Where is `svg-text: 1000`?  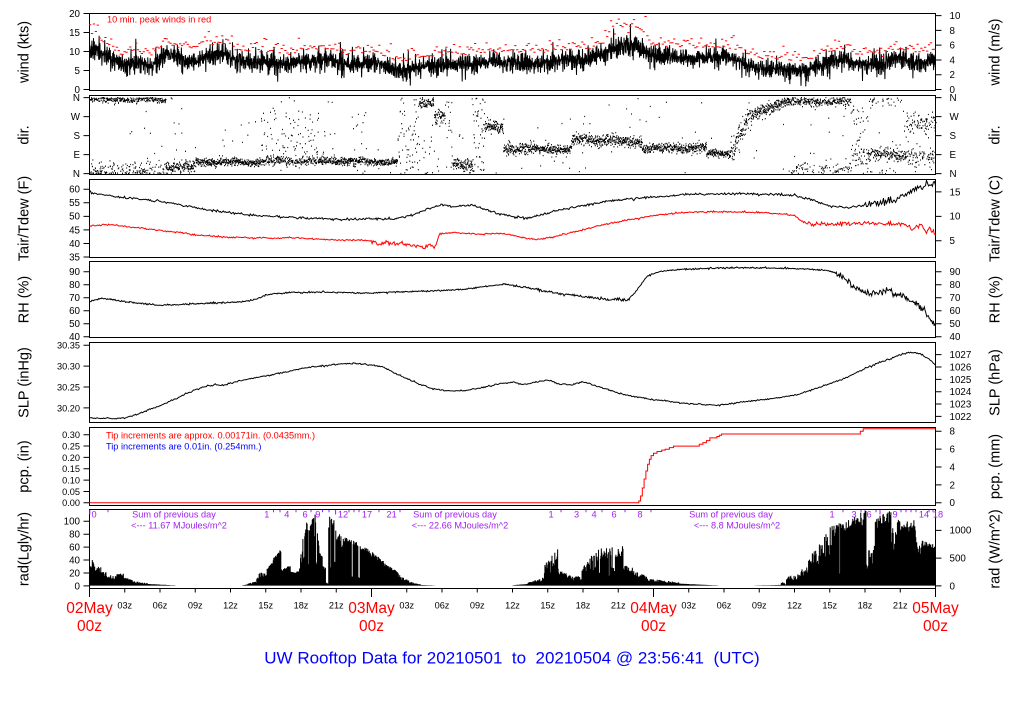
svg-text: 1000 is located at coordinates (961, 531).